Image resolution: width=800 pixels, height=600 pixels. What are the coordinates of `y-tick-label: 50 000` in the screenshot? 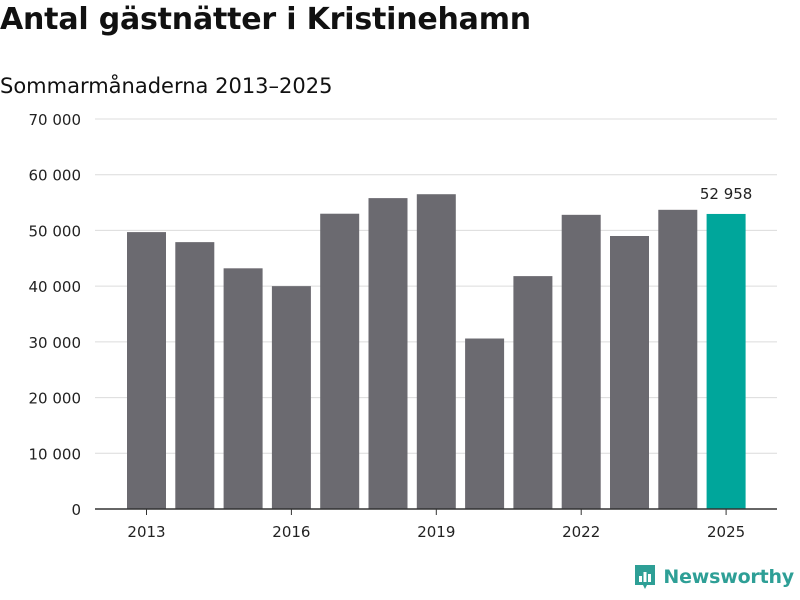 It's located at (55, 231).